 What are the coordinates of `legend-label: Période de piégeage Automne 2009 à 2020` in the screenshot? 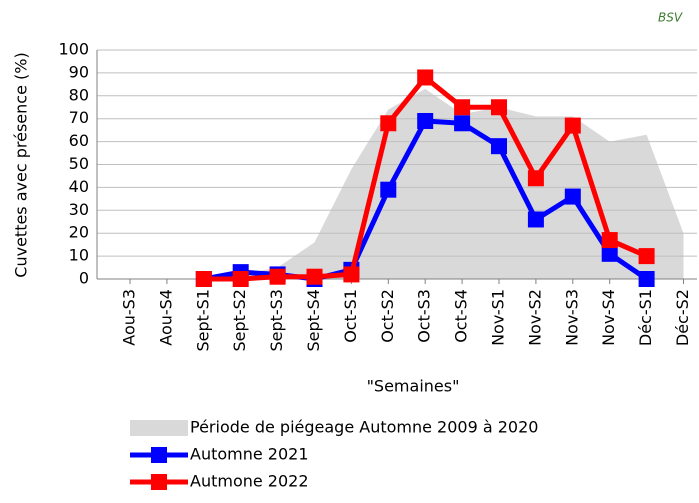 It's located at (364, 427).